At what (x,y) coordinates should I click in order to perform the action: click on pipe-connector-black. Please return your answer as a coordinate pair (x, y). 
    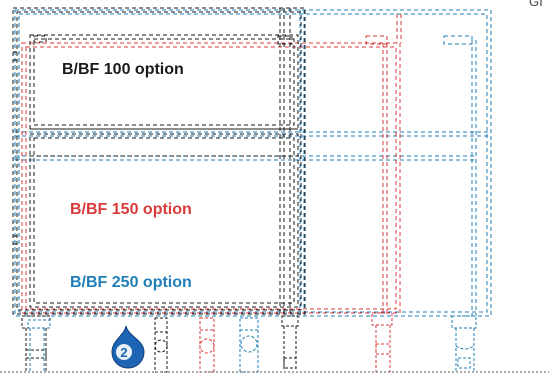
    Looking at the image, I should click on (161, 345).